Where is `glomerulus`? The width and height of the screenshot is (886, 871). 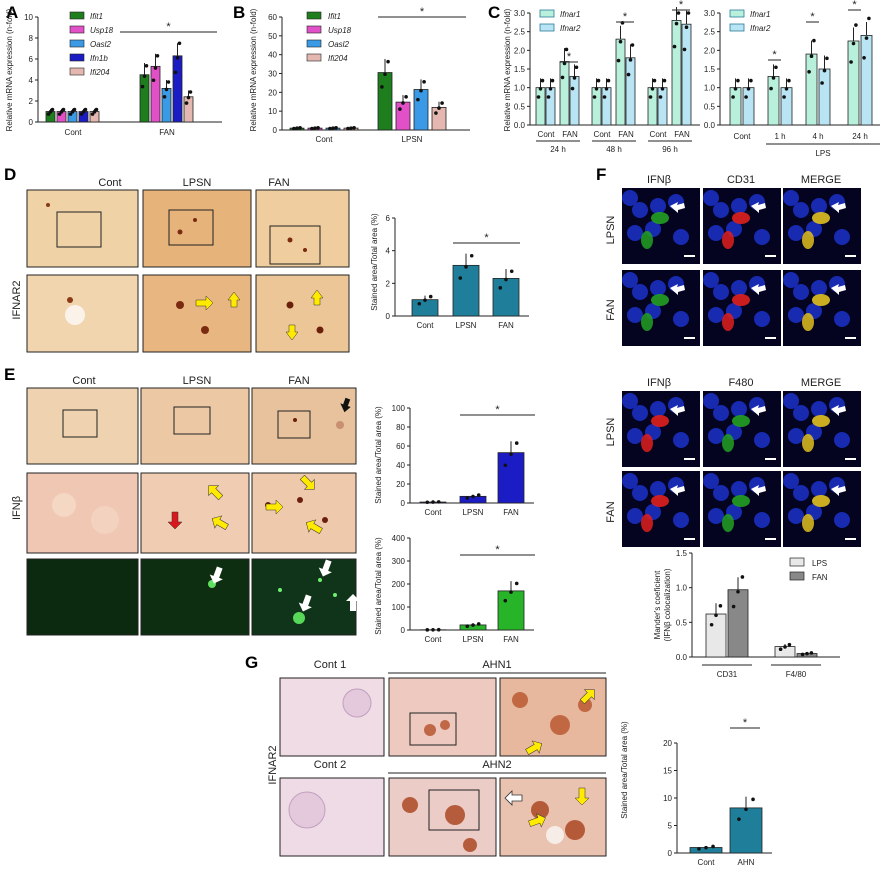
glomerulus is located at coordinates (307, 810).